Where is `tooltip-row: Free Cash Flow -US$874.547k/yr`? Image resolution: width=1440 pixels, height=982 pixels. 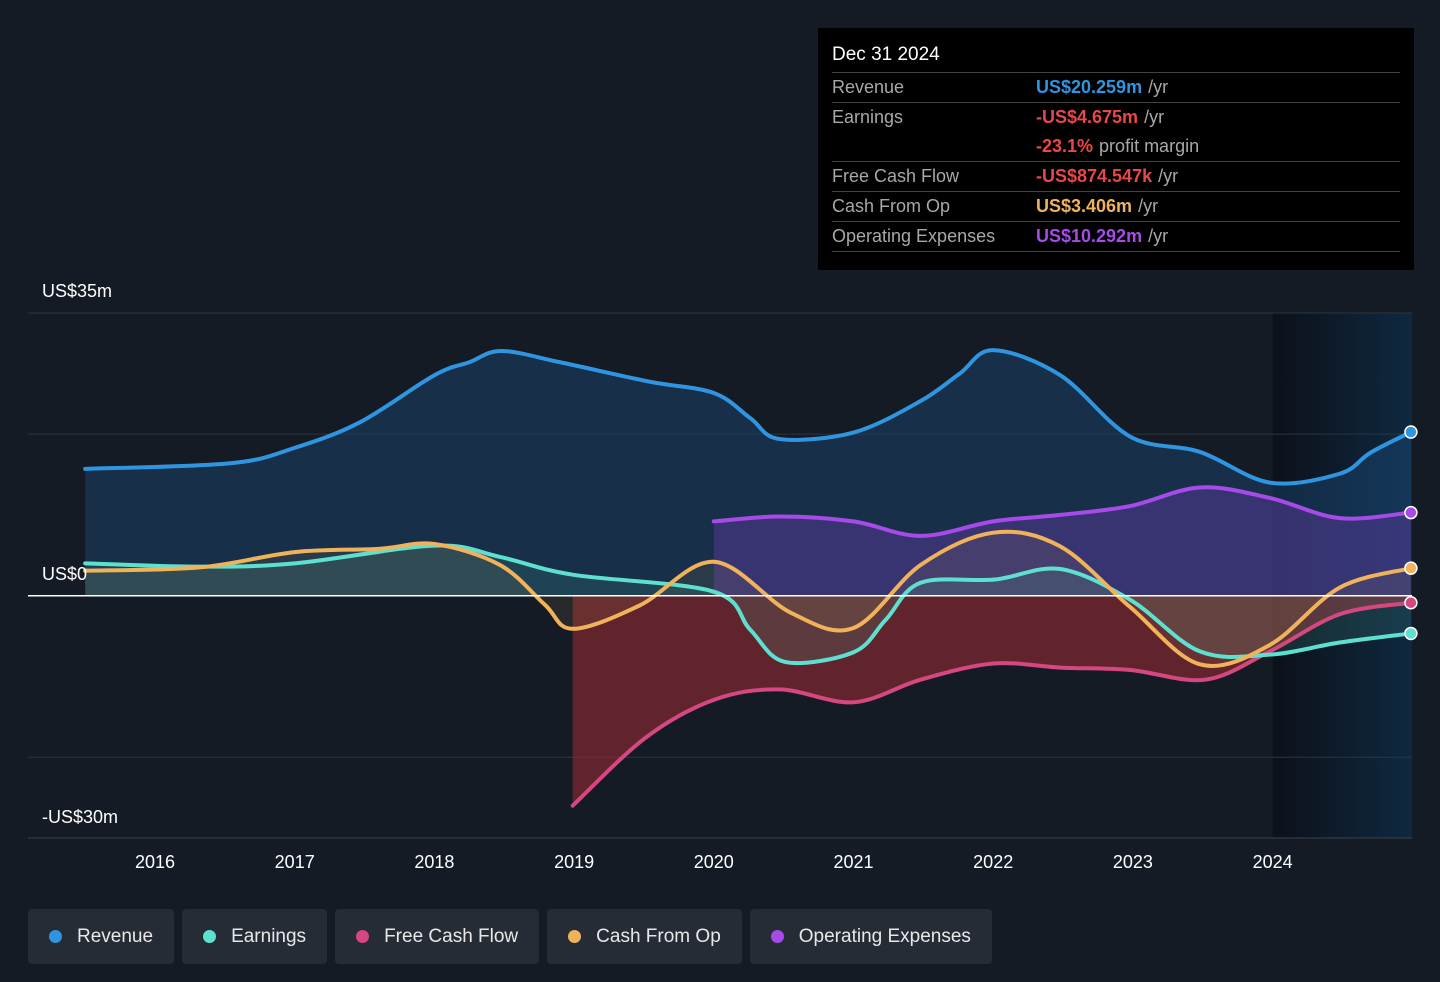
tooltip-row: Free Cash Flow -US$874.547k/yr is located at coordinates (1116, 177).